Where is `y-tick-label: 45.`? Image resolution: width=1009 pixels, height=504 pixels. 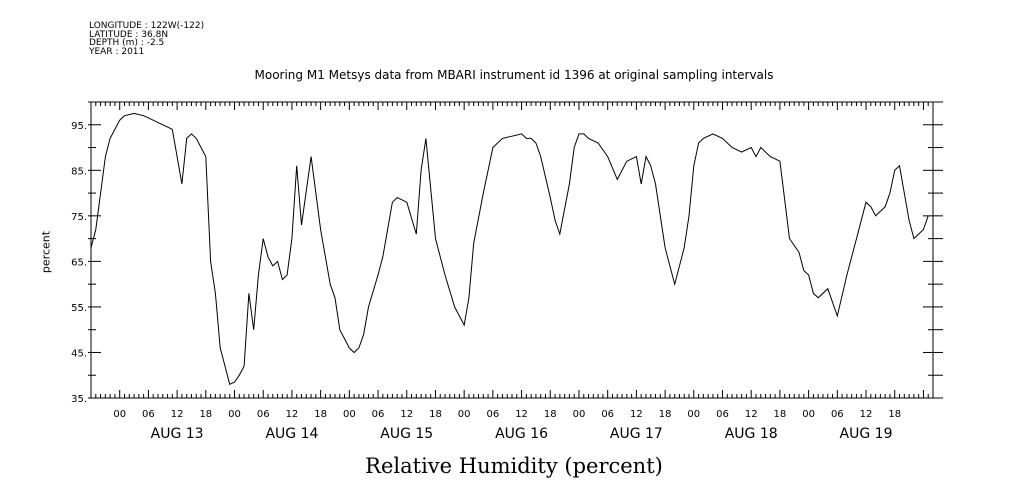 y-tick-label: 45. is located at coordinates (79, 353).